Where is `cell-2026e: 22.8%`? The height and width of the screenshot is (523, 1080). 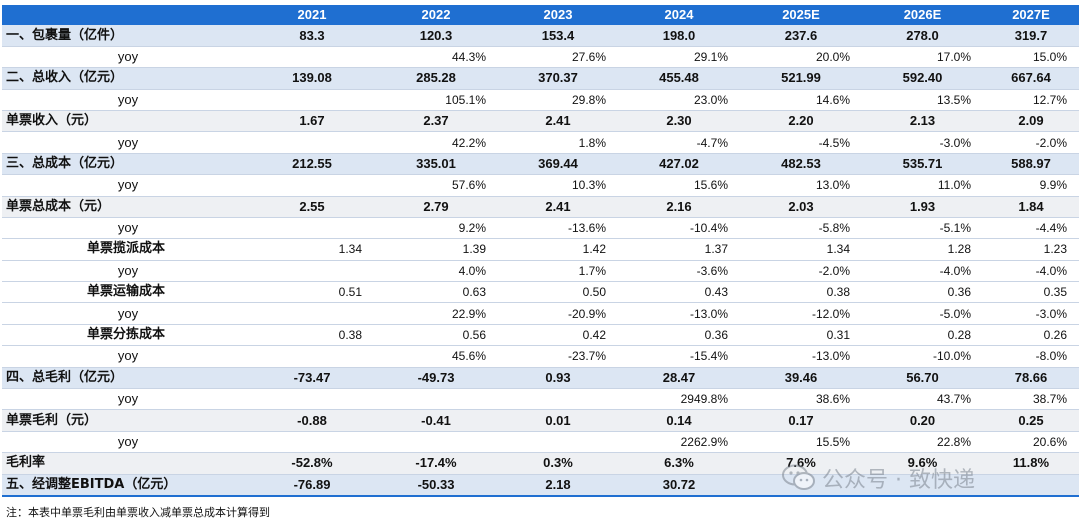
cell-2026e: 22.8% is located at coordinates (922, 442).